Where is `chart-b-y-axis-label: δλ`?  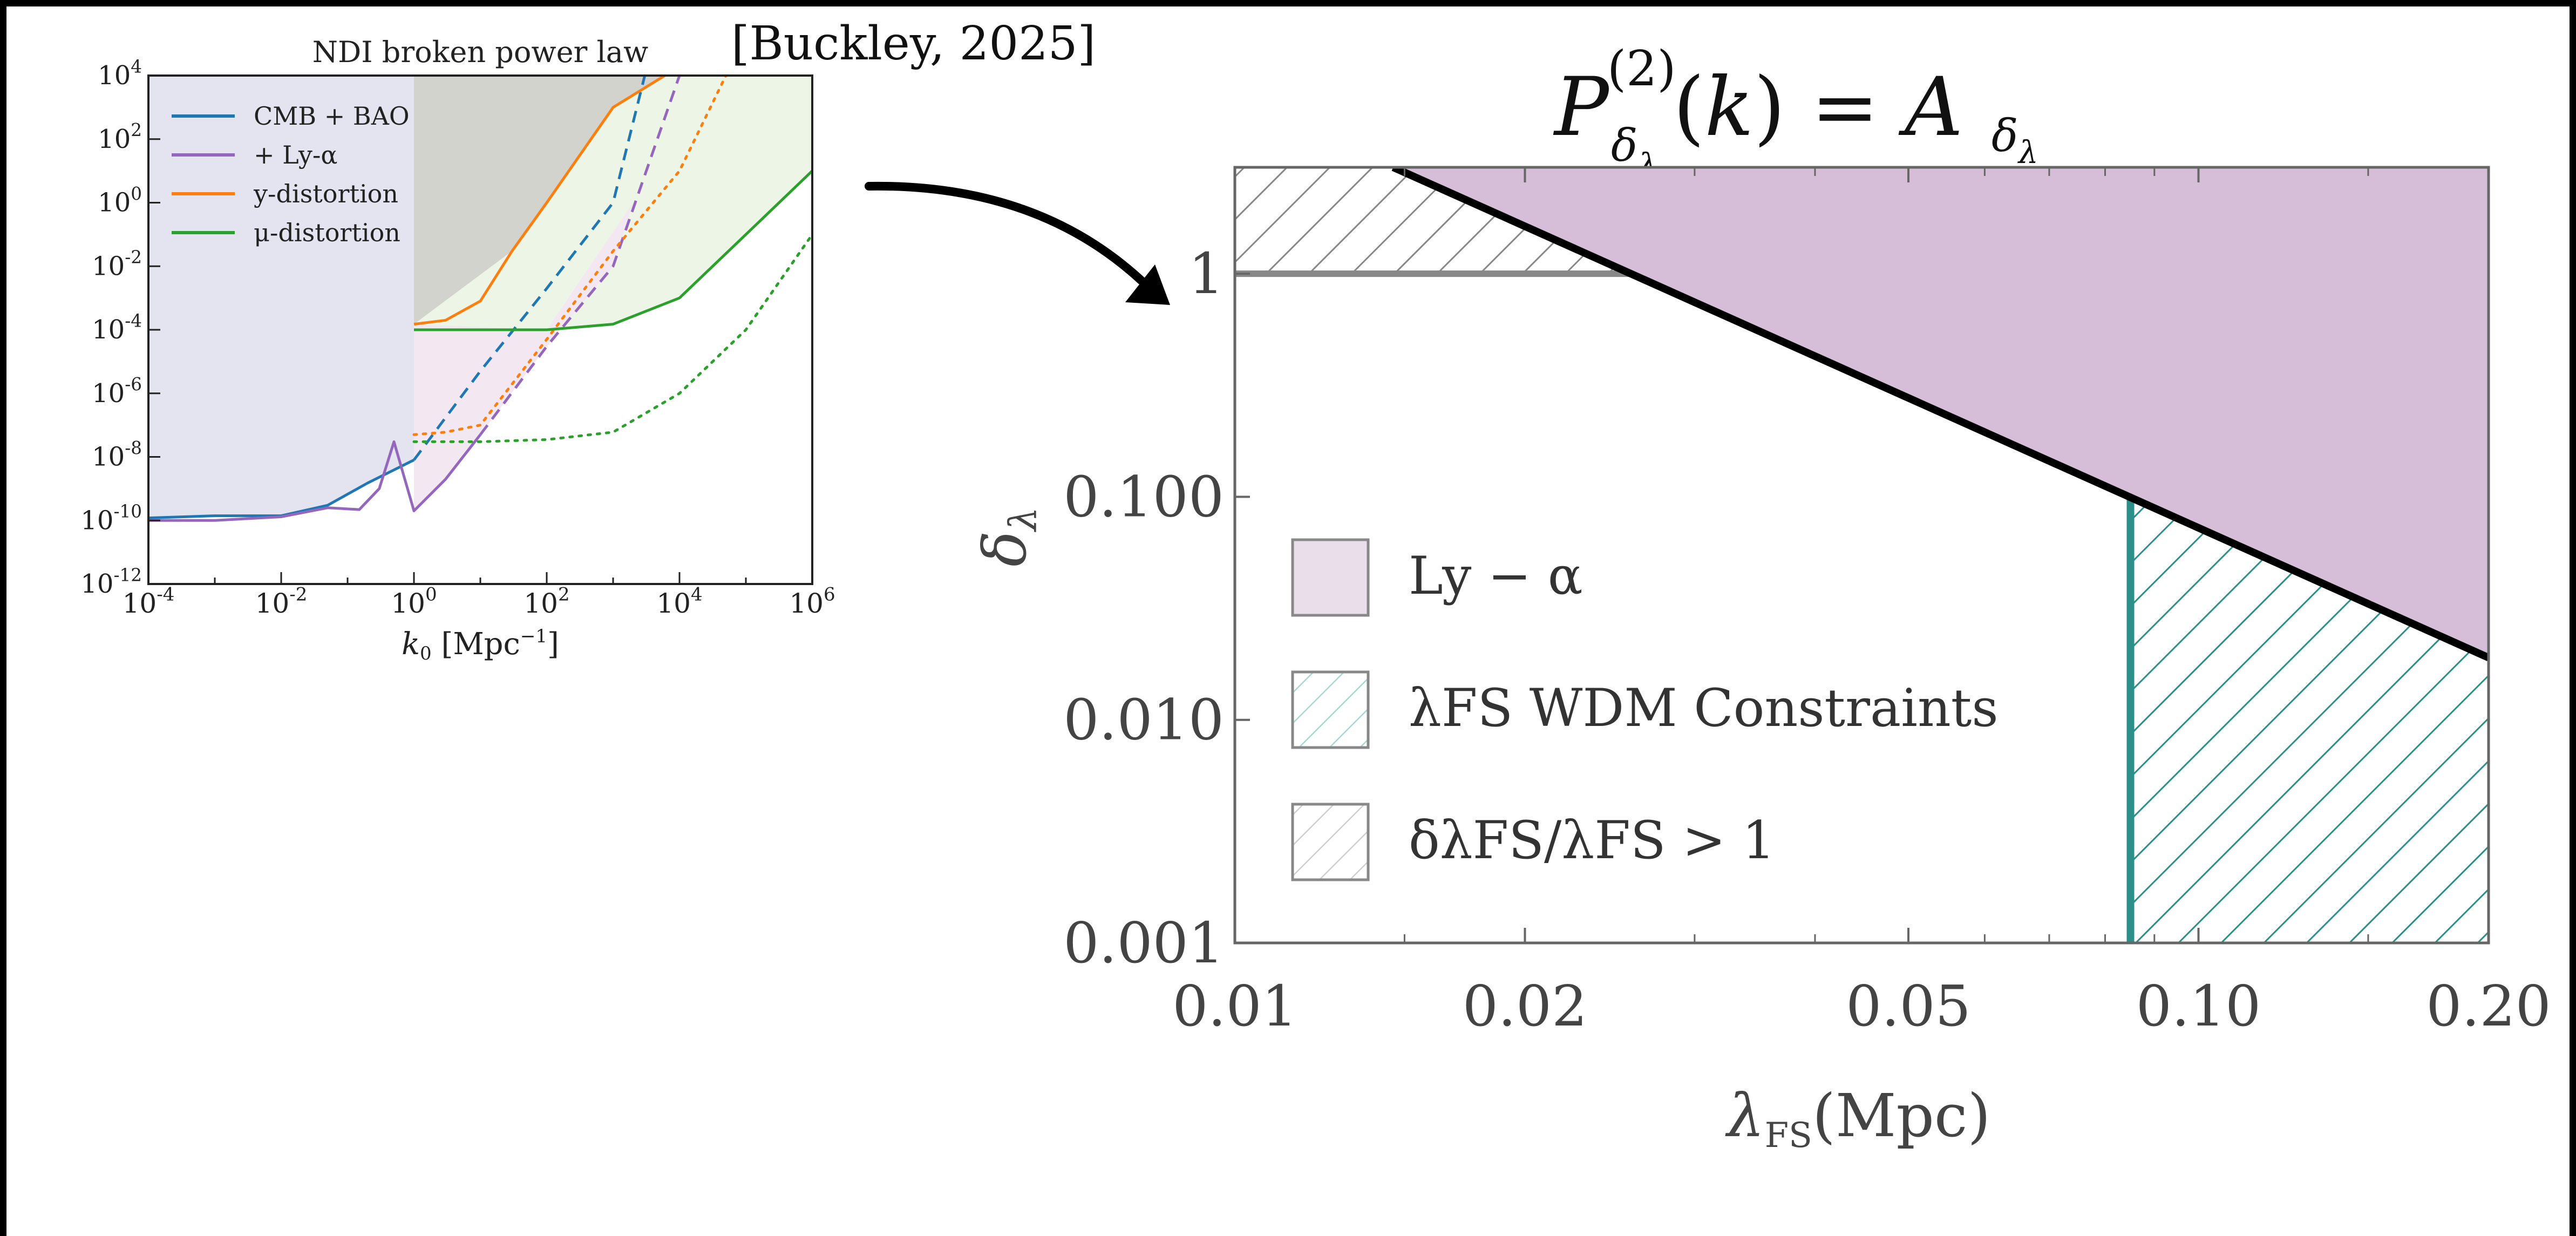
chart-b-y-axis-label: δλ is located at coordinates (1007, 537).